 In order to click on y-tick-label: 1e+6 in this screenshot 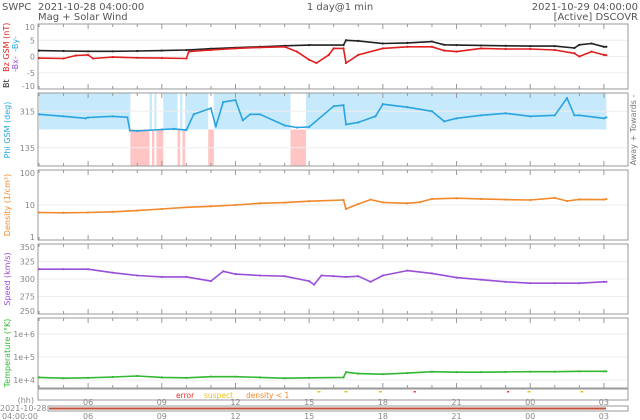, I will do `click(24, 334)`.